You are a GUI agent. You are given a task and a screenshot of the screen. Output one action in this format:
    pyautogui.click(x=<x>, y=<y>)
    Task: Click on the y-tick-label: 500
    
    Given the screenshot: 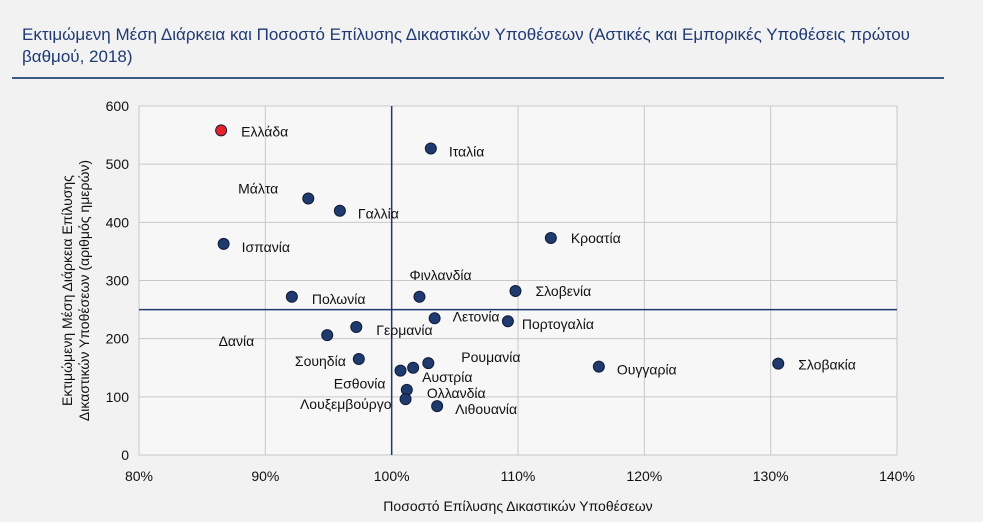 What is the action you would take?
    pyautogui.click(x=118, y=164)
    